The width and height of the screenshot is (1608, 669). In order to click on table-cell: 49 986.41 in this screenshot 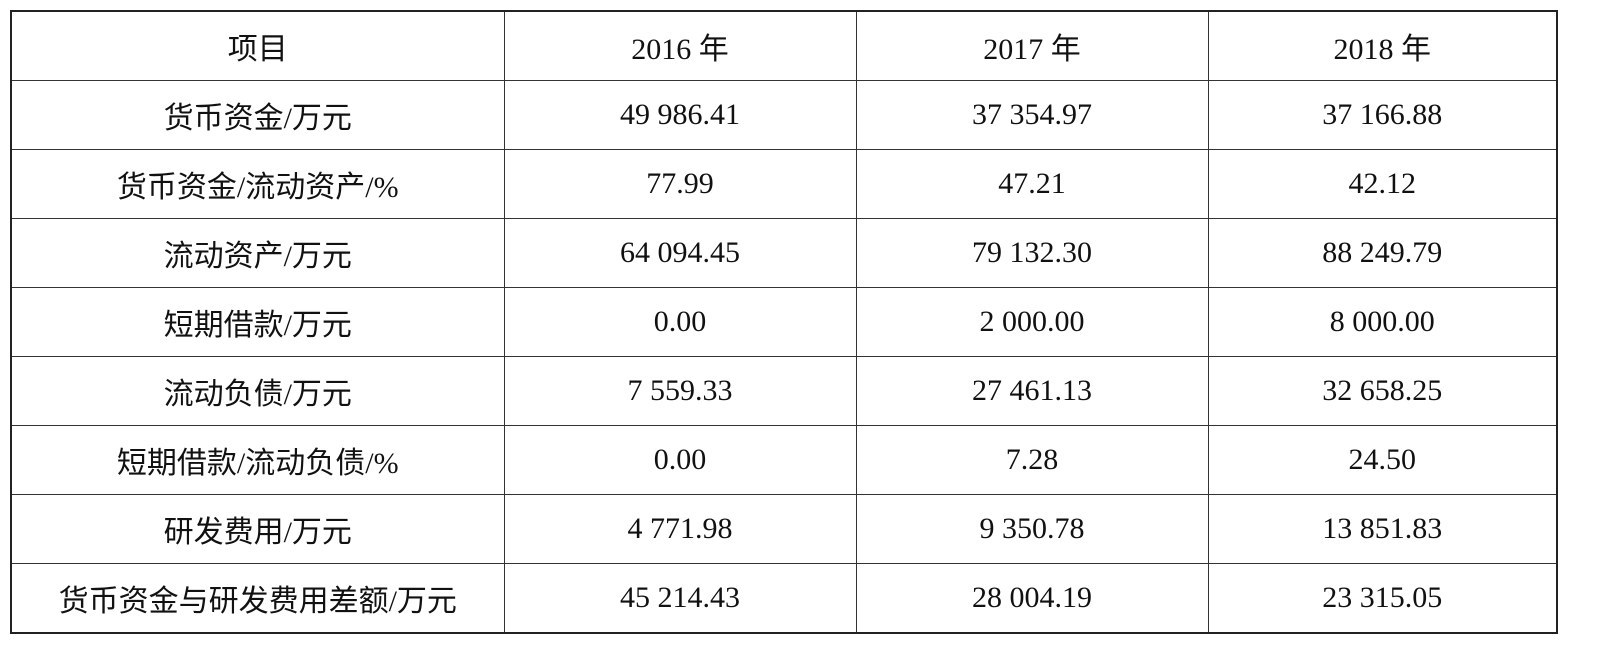, I will do `click(680, 115)`.